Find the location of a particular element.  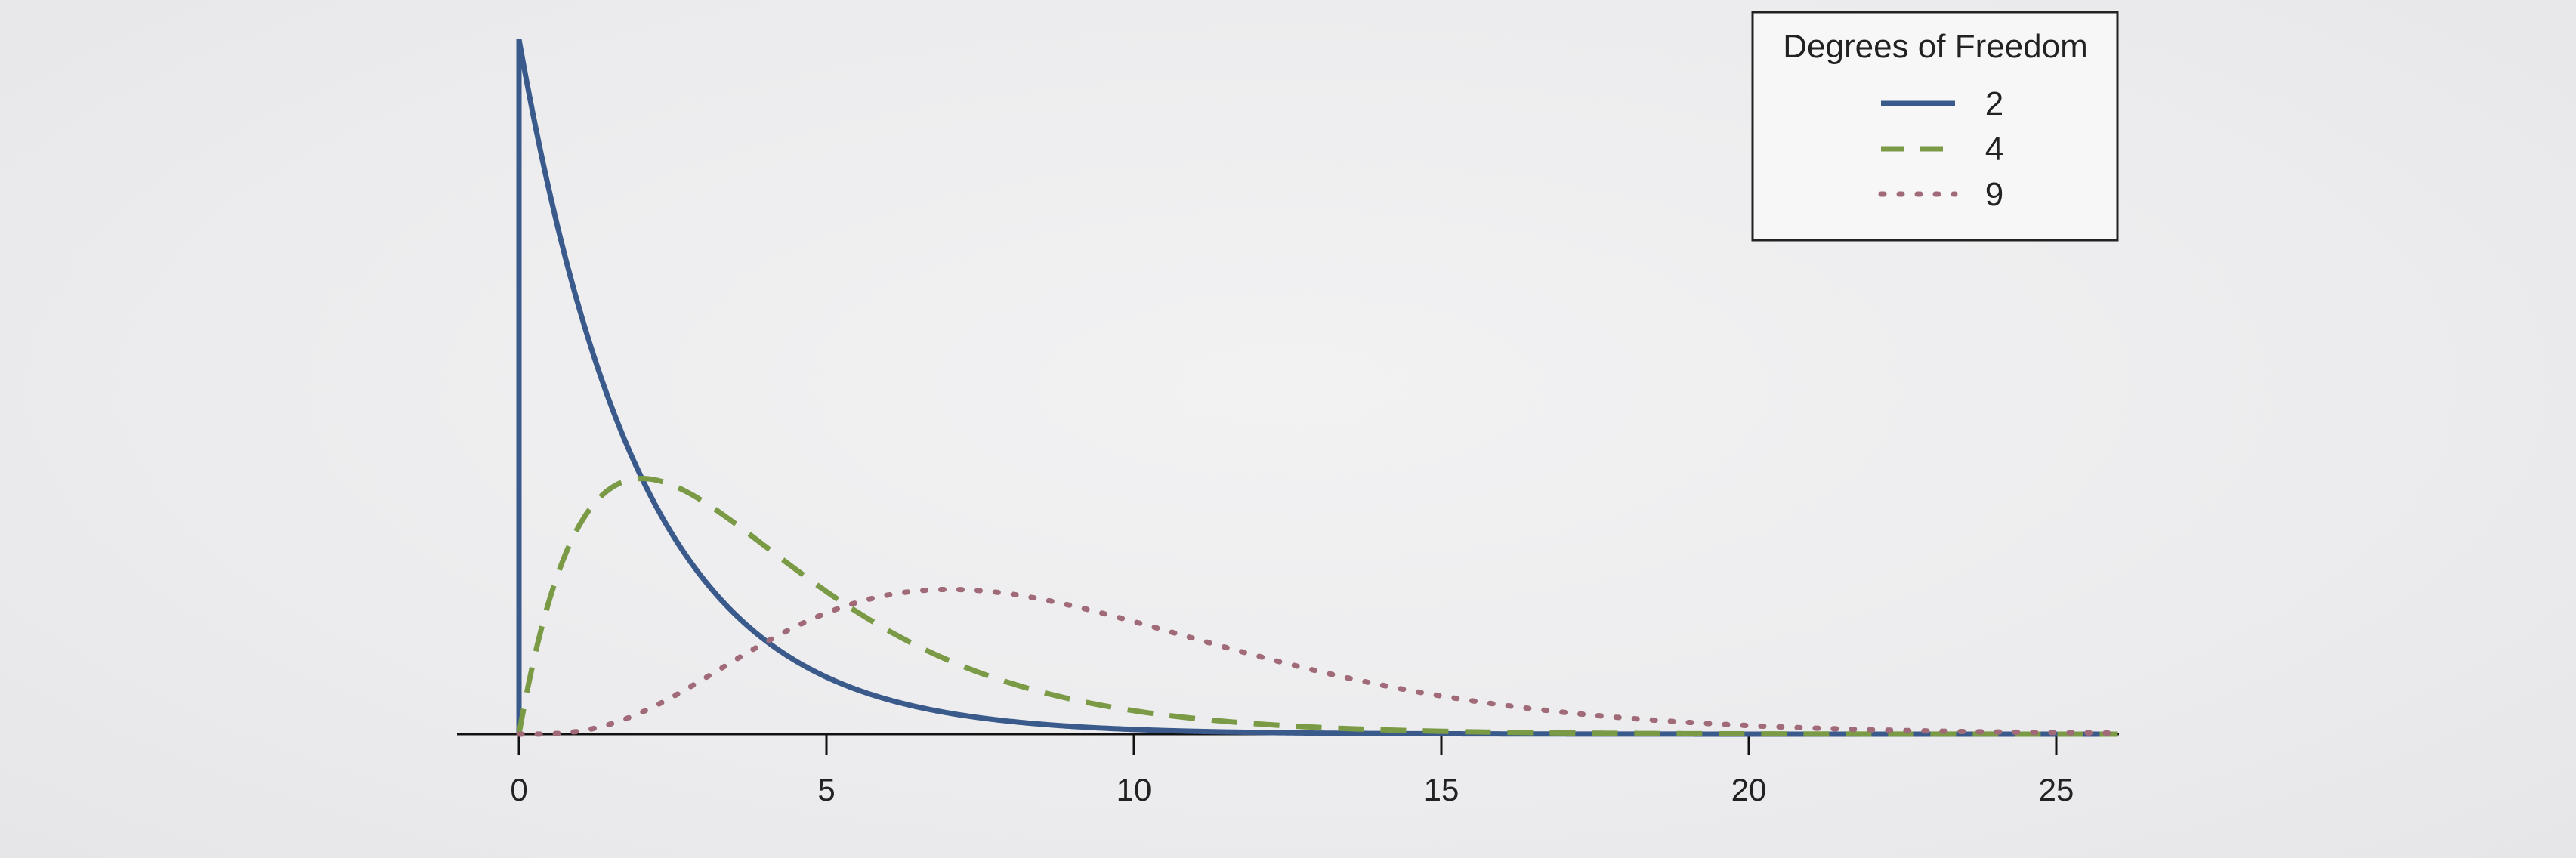

legend-label-df-9: 9 is located at coordinates (1994, 194).